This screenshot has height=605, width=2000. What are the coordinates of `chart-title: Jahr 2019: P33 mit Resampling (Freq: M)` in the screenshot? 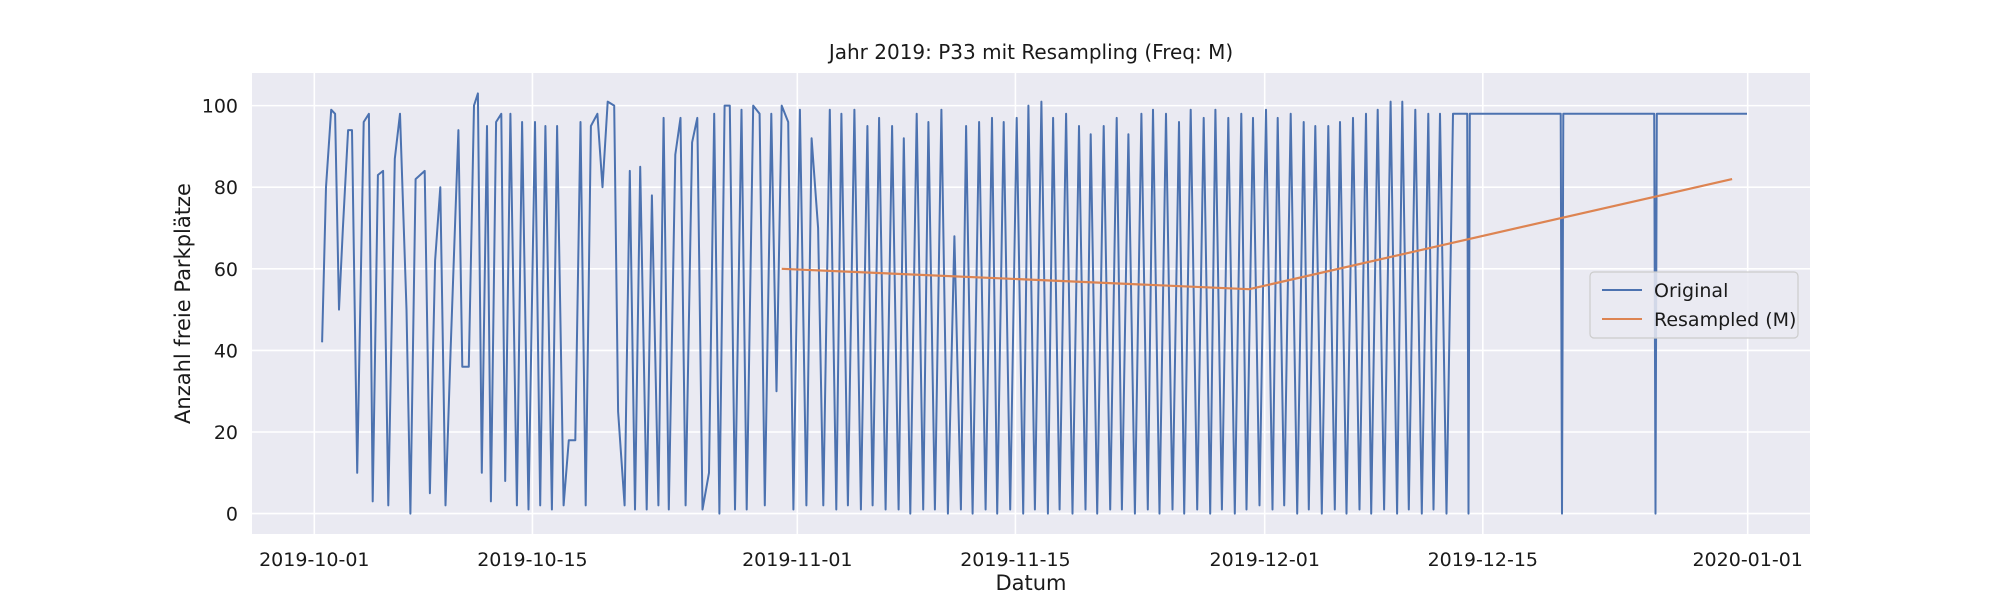 It's located at (1030, 52).